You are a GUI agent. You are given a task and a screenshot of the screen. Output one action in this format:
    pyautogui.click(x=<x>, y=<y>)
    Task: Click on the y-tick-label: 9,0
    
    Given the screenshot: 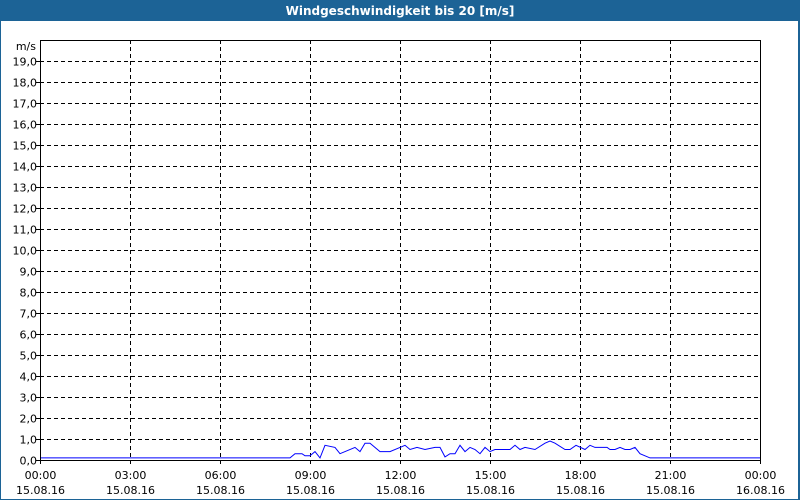 What is the action you would take?
    pyautogui.click(x=29, y=272)
    